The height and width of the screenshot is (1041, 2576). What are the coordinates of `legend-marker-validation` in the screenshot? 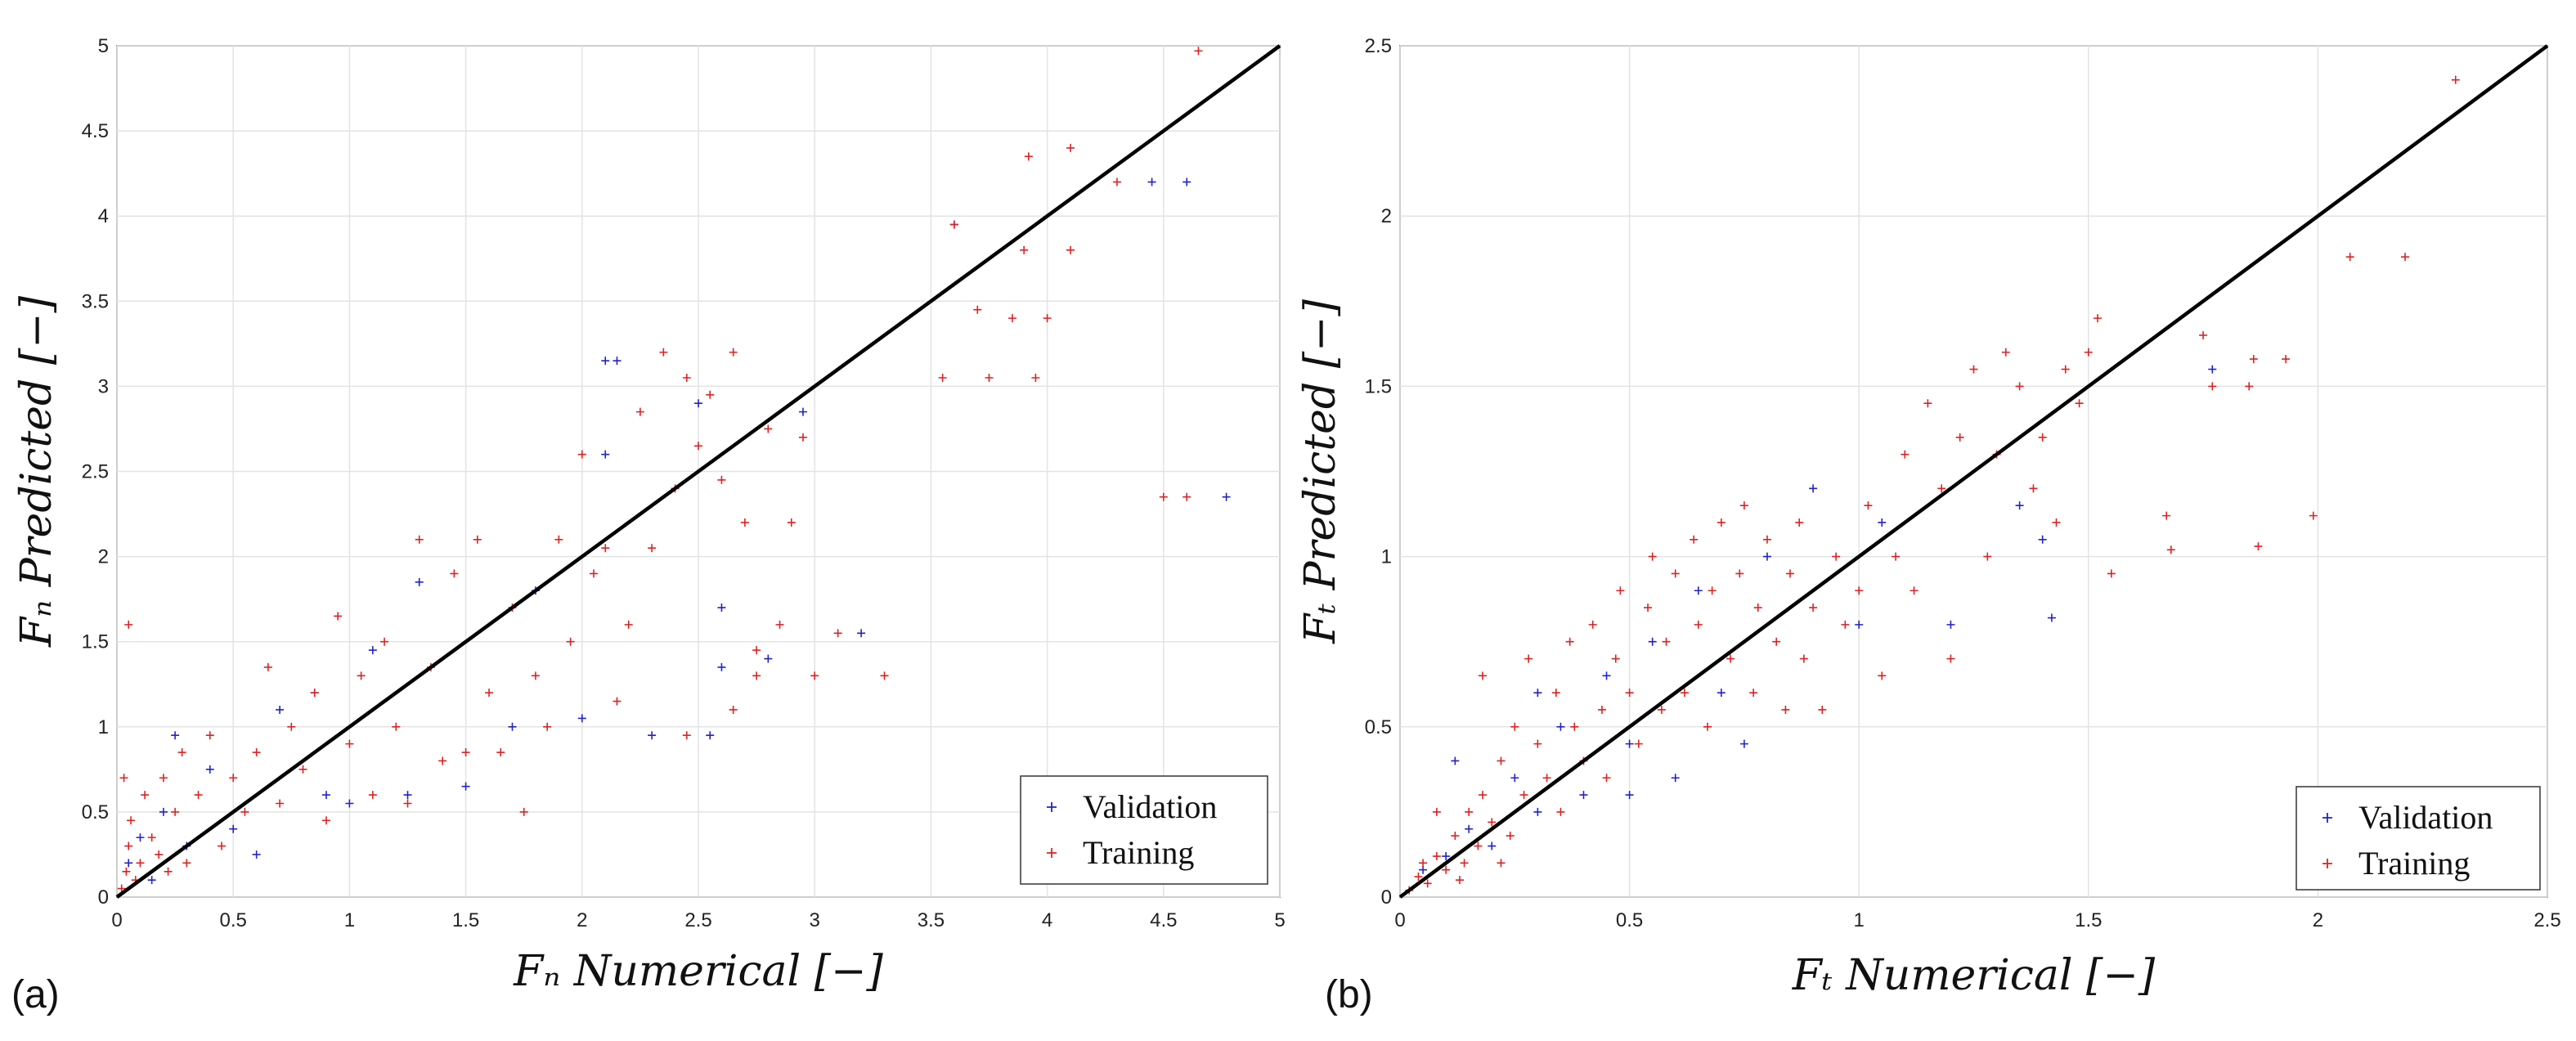 It's located at (2327, 818).